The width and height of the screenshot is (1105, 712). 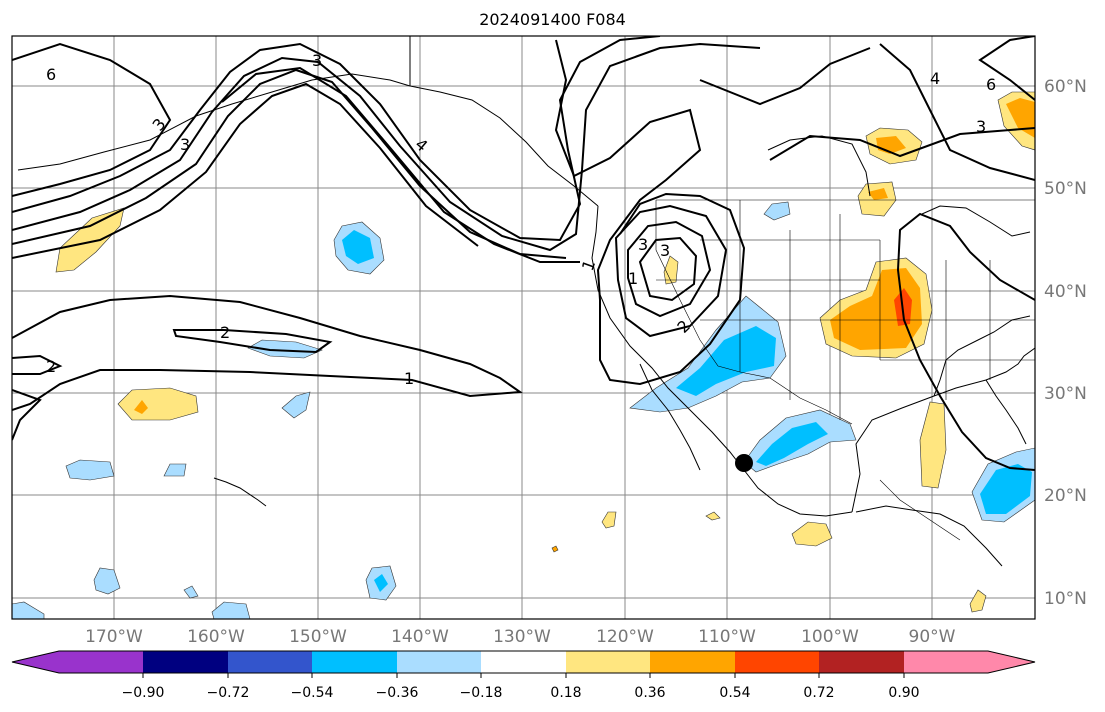 What do you see at coordinates (565, 693) in the screenshot?
I see `colorbar-tick-label: 0.18` at bounding box center [565, 693].